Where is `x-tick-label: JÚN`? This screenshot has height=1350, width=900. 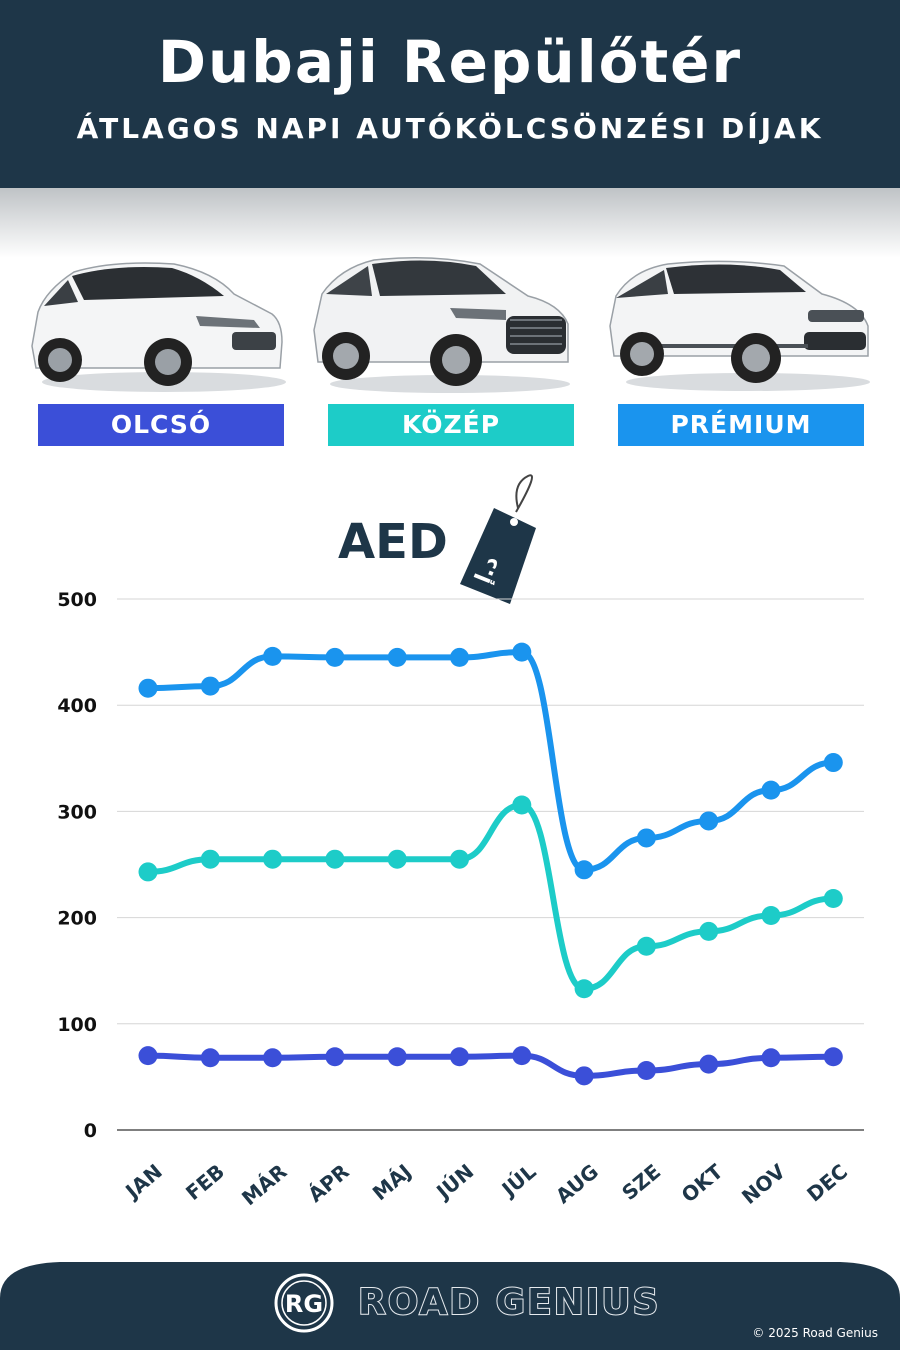
x-tick-label: JÚN is located at coordinates (454, 1182).